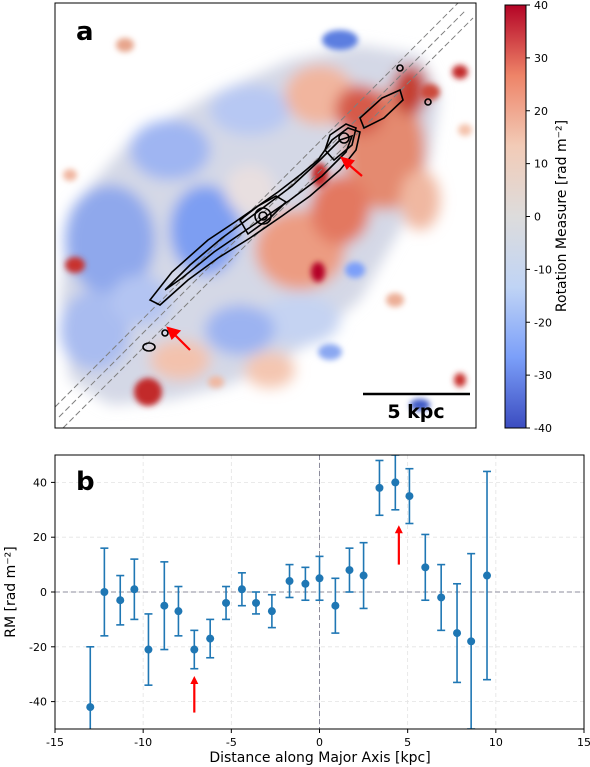 The image size is (590, 767). Describe the element at coordinates (38, 702) in the screenshot. I see `y-tick-label: -40` at that location.